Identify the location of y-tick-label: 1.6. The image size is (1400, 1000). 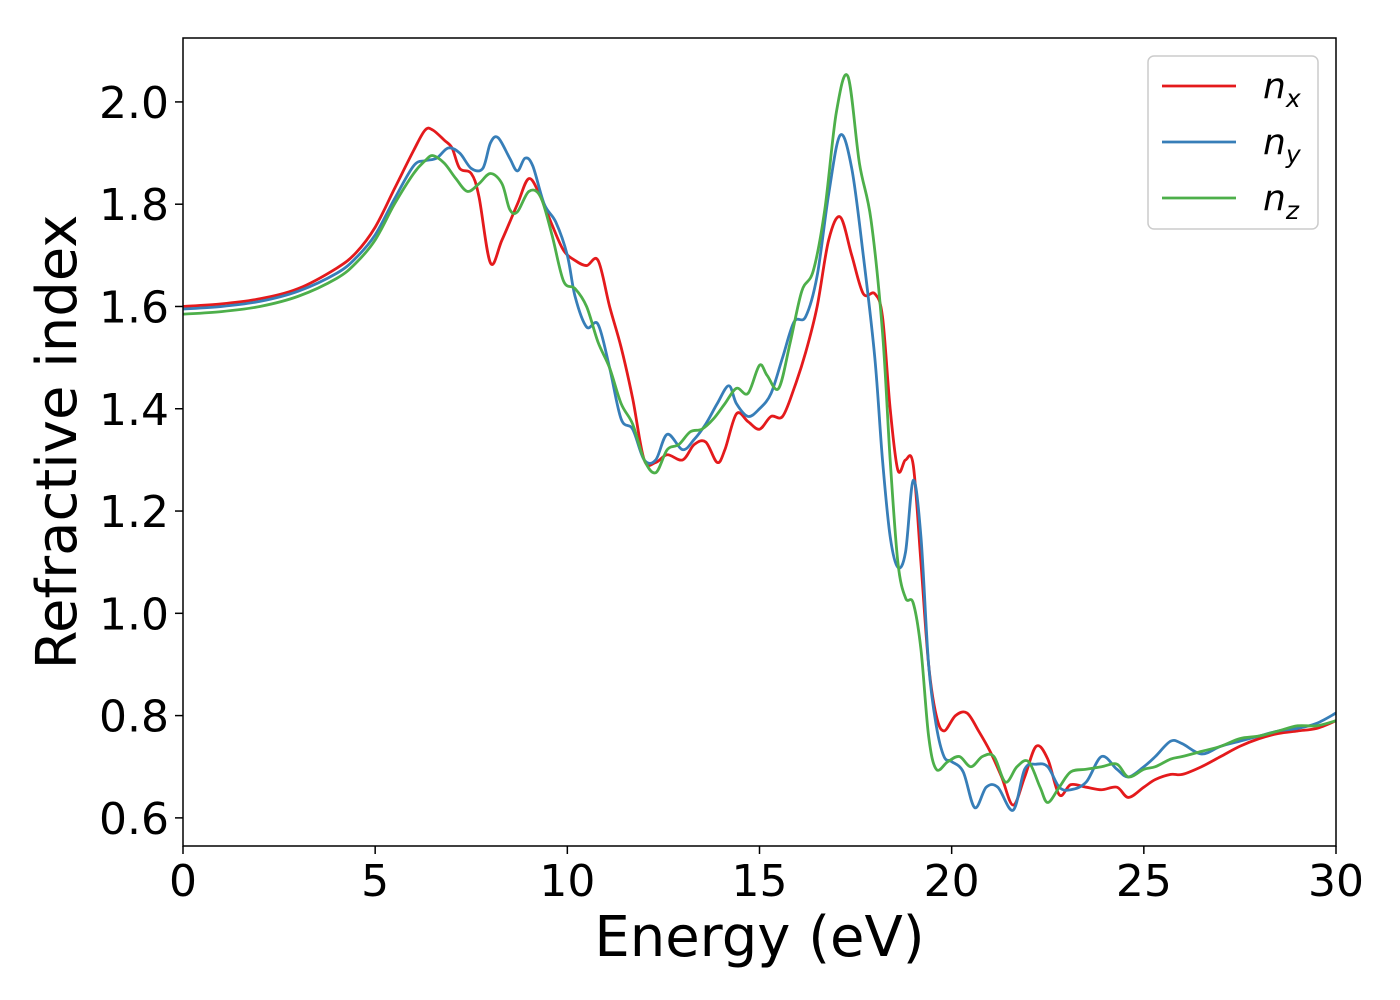
(134, 307).